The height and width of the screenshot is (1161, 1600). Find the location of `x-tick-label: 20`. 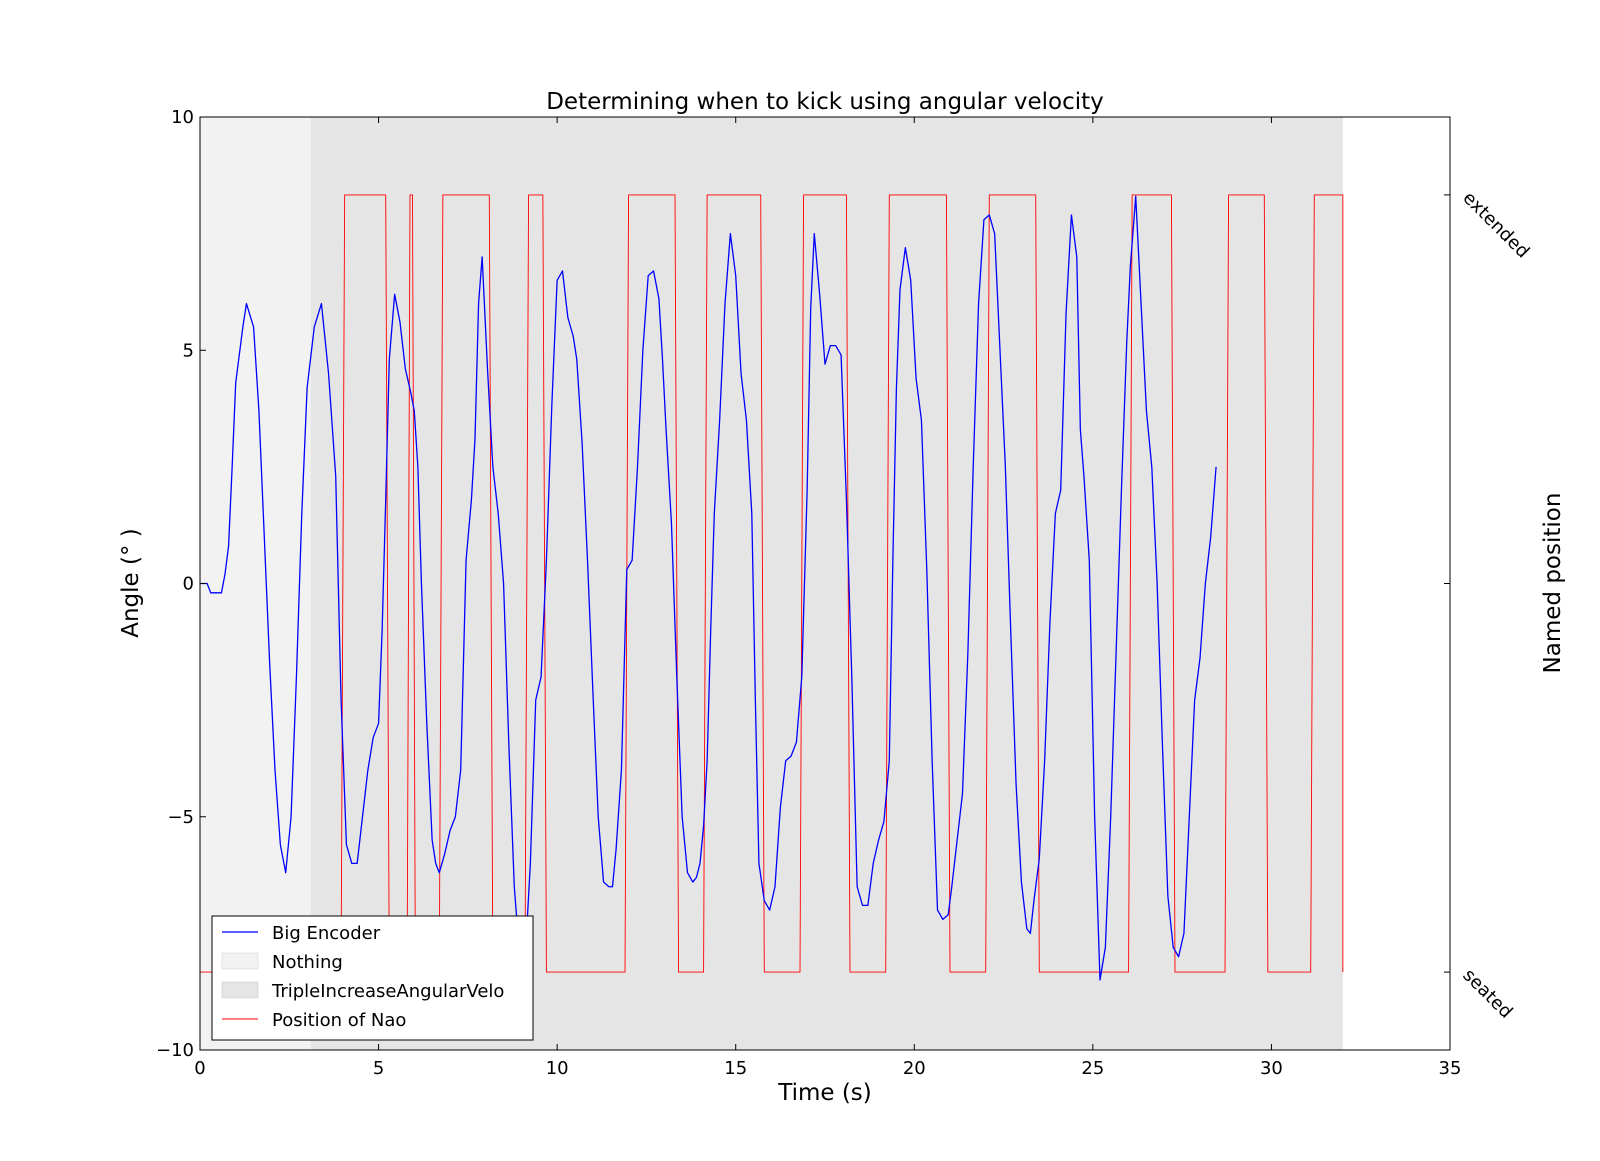

x-tick-label: 20 is located at coordinates (914, 1068).